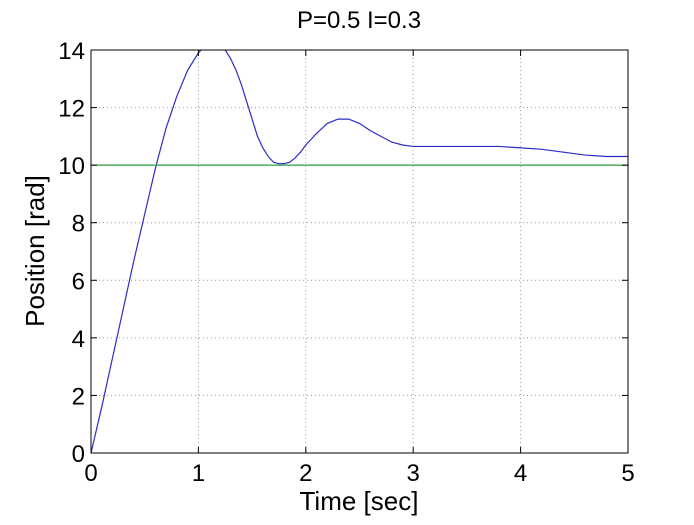 The height and width of the screenshot is (525, 694). What do you see at coordinates (413, 473) in the screenshot?
I see `x-tick-label: 3` at bounding box center [413, 473].